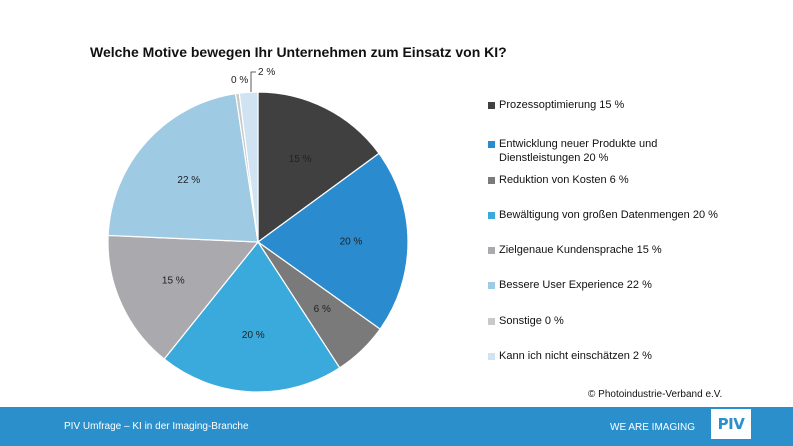 The width and height of the screenshot is (793, 446). What do you see at coordinates (575, 356) in the screenshot?
I see `legend-label: Kann ich nicht einschätzen 2 %` at bounding box center [575, 356].